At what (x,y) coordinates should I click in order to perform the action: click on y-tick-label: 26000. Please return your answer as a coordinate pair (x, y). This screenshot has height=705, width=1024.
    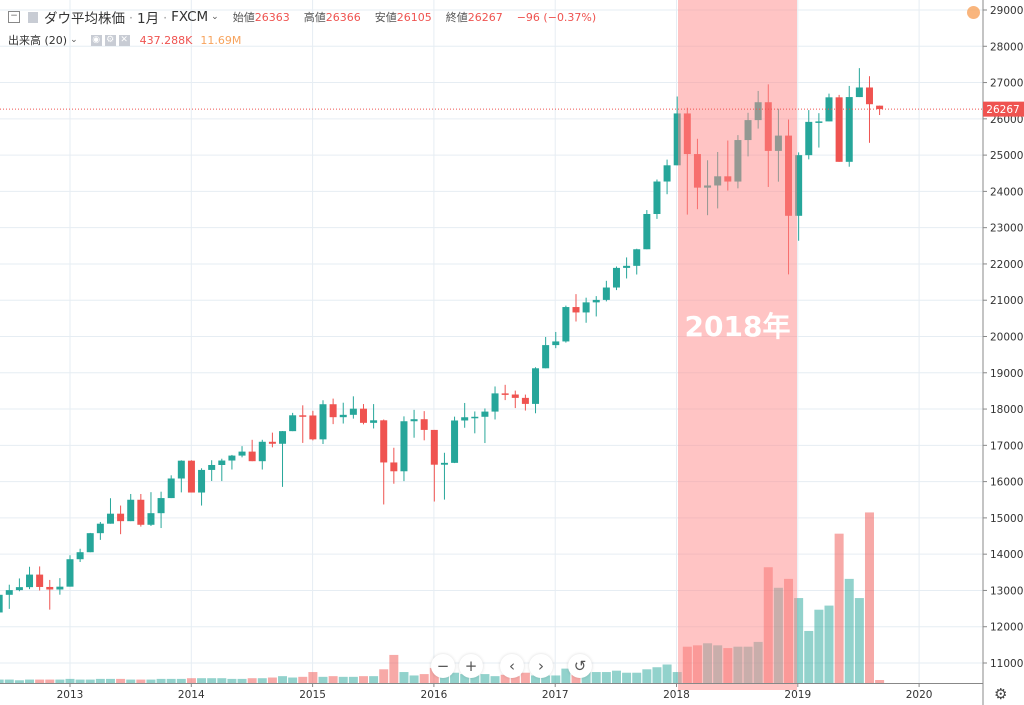
    Looking at the image, I should click on (1006, 120).